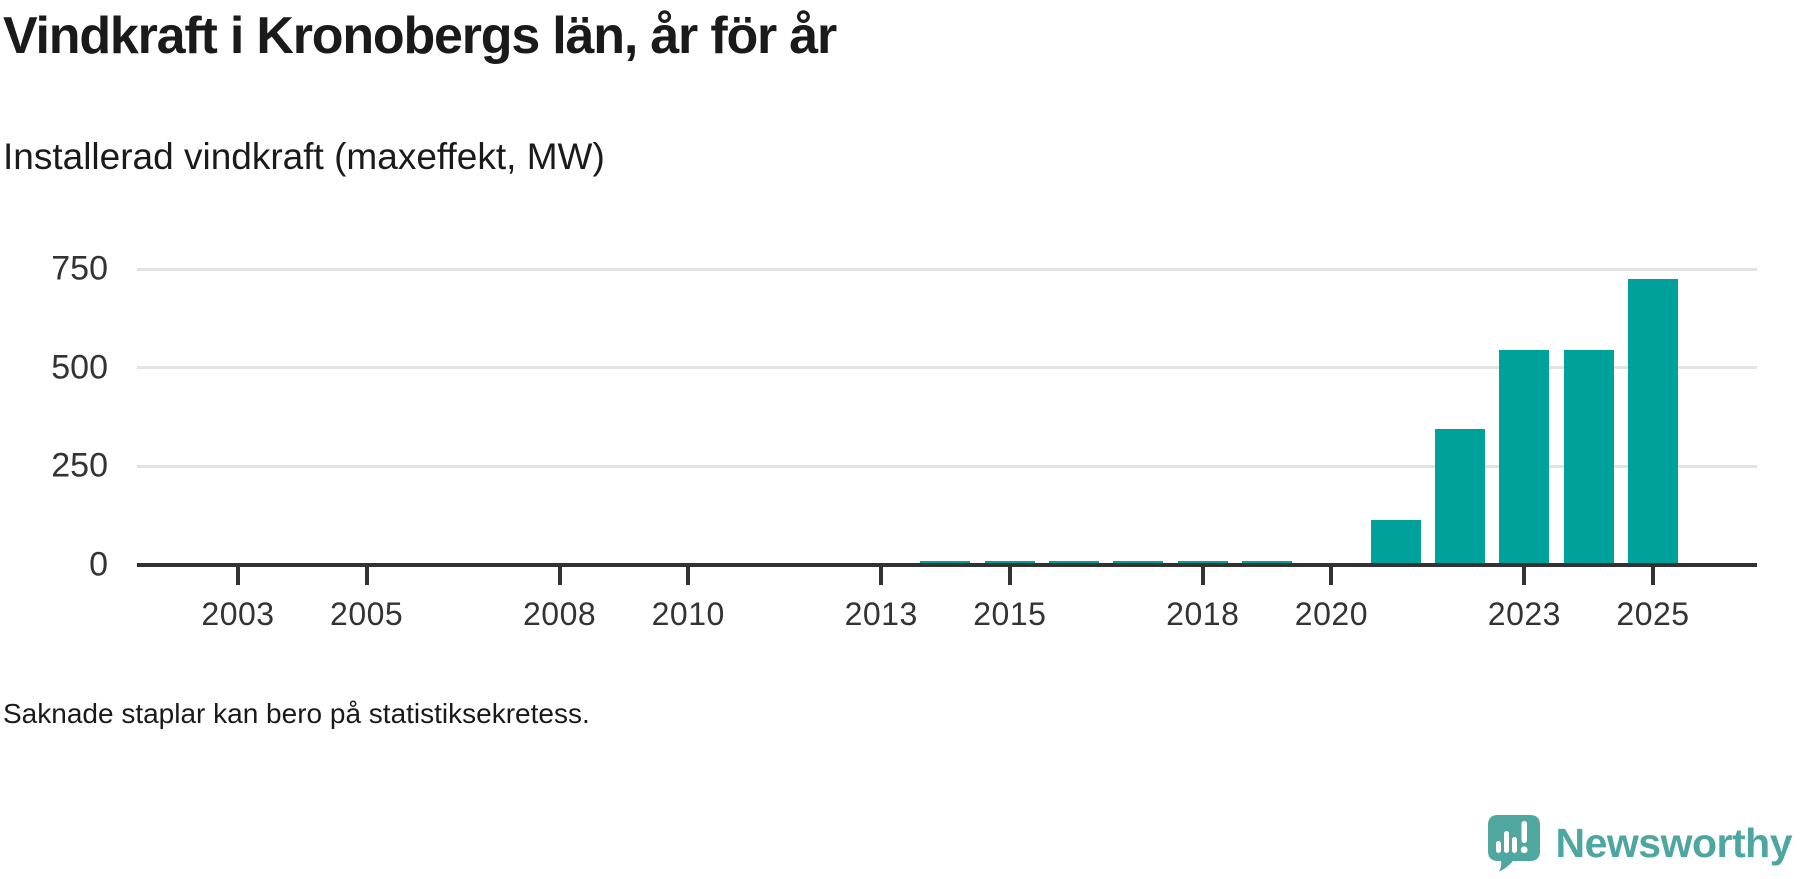 This screenshot has width=1800, height=879. Describe the element at coordinates (304, 156) in the screenshot. I see `chart-subtitle: Installerad vindkraft (maxeffekt, MW)` at that location.